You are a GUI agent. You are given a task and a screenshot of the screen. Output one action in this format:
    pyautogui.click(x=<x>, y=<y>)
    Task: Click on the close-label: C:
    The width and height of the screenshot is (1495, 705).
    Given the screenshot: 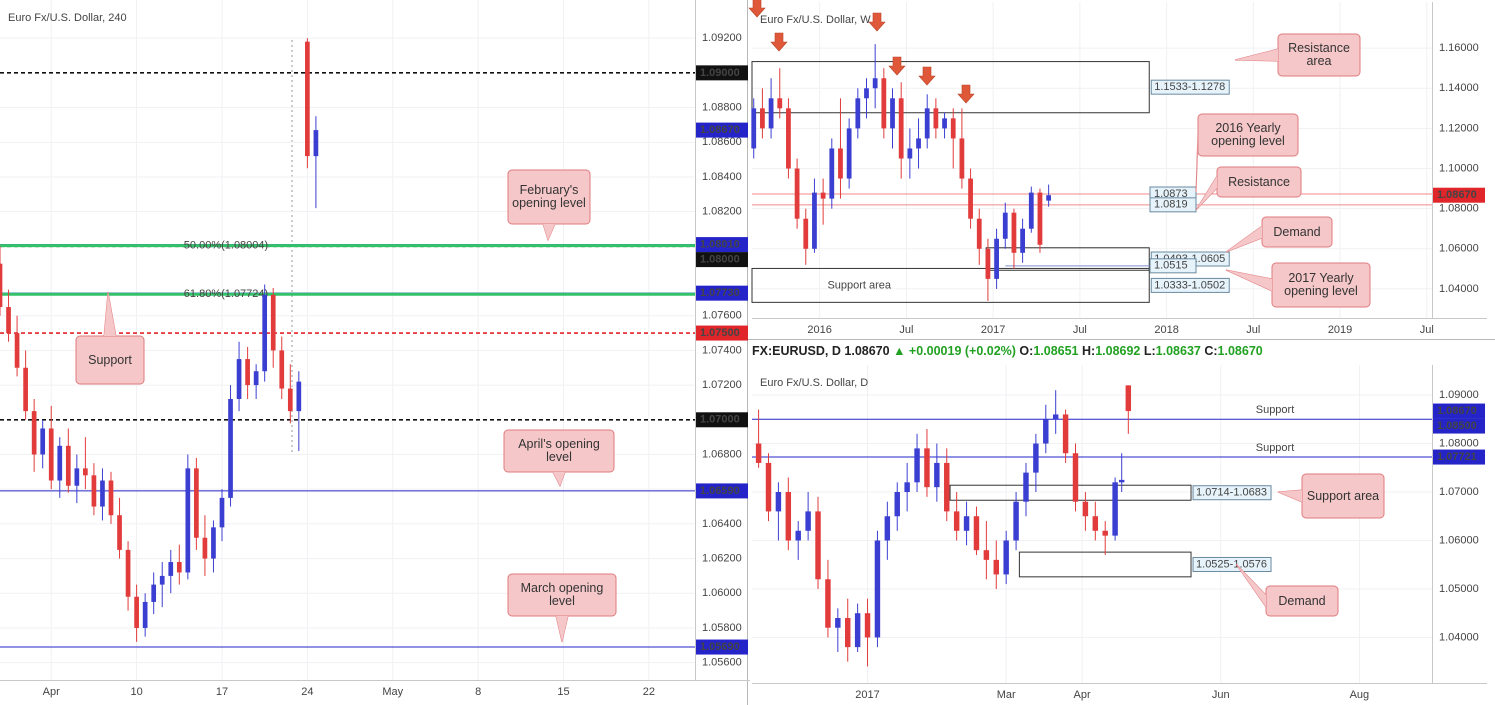 What is the action you would take?
    pyautogui.click(x=1211, y=351)
    